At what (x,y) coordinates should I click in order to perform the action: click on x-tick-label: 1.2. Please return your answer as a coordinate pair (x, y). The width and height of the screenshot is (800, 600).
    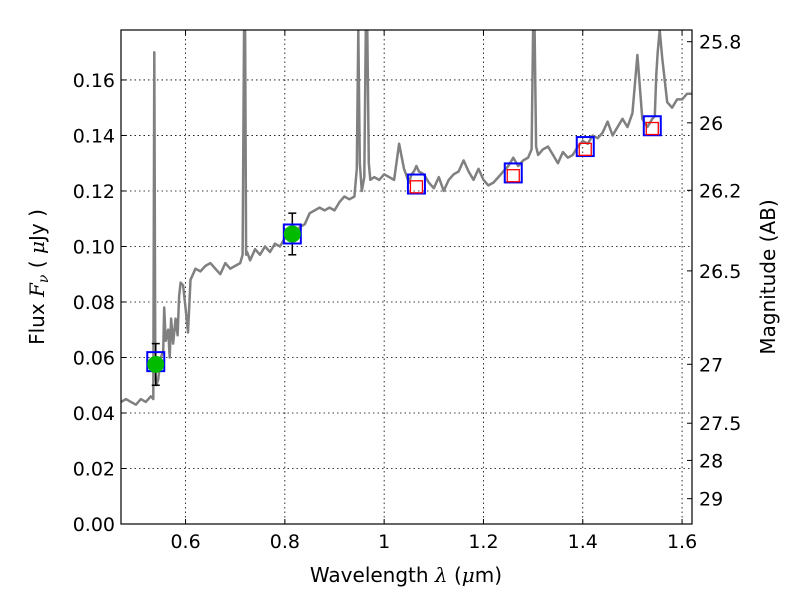
    Looking at the image, I should click on (483, 542).